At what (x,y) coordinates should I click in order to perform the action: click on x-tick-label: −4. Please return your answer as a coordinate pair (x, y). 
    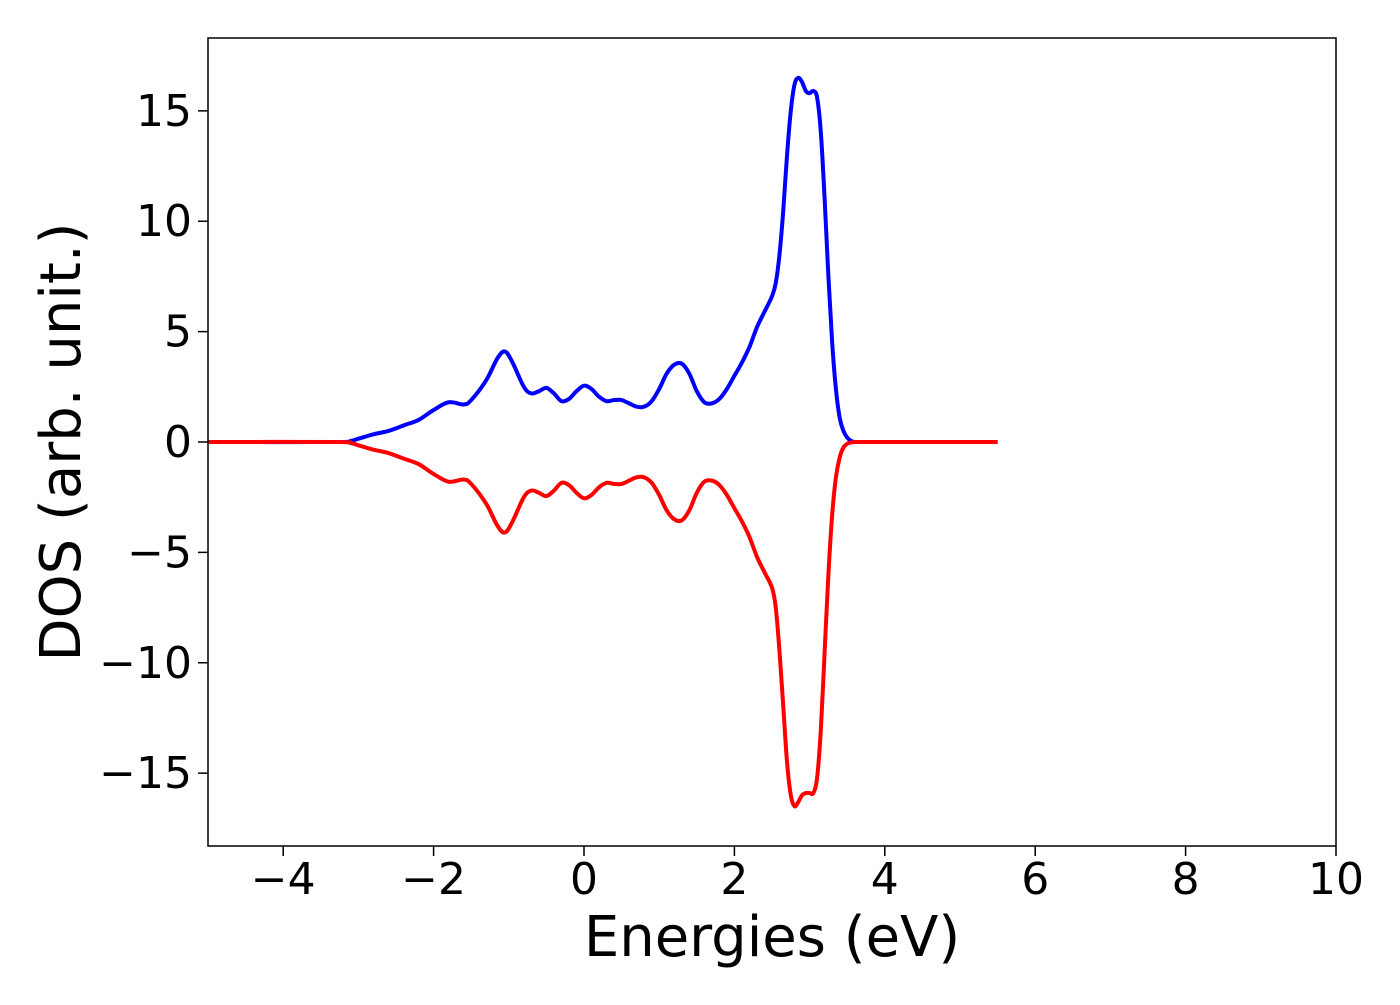
    Looking at the image, I should click on (283, 879).